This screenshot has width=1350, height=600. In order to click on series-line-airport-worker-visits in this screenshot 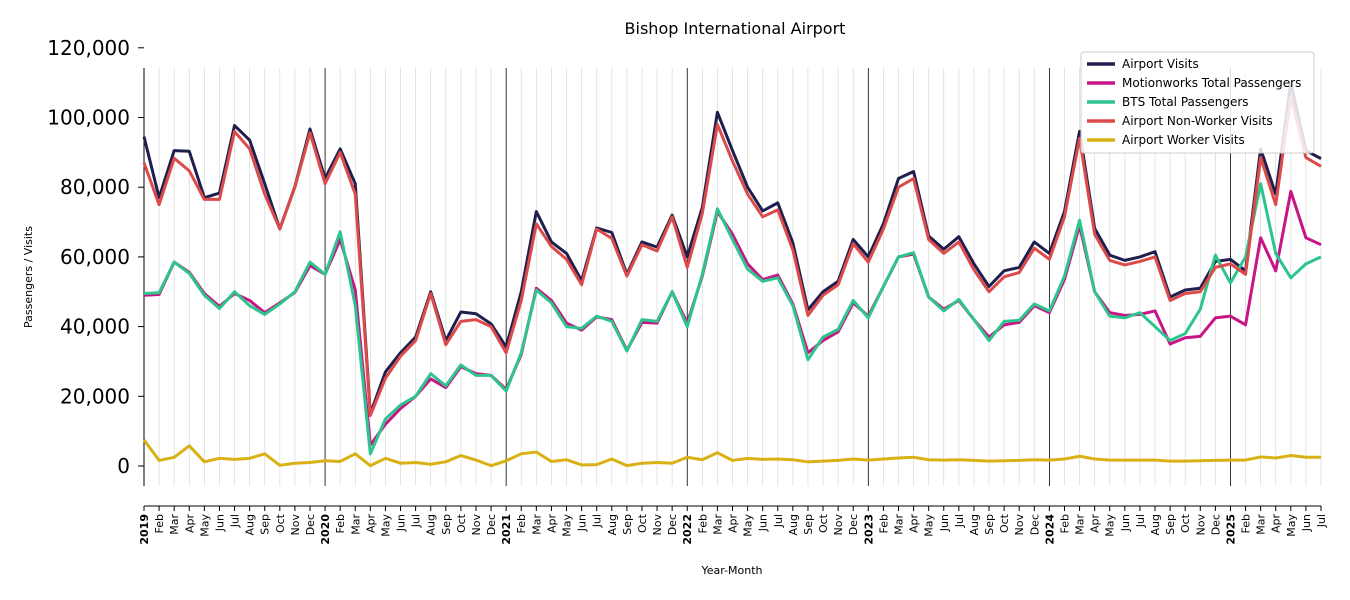, I will do `click(731, 453)`.